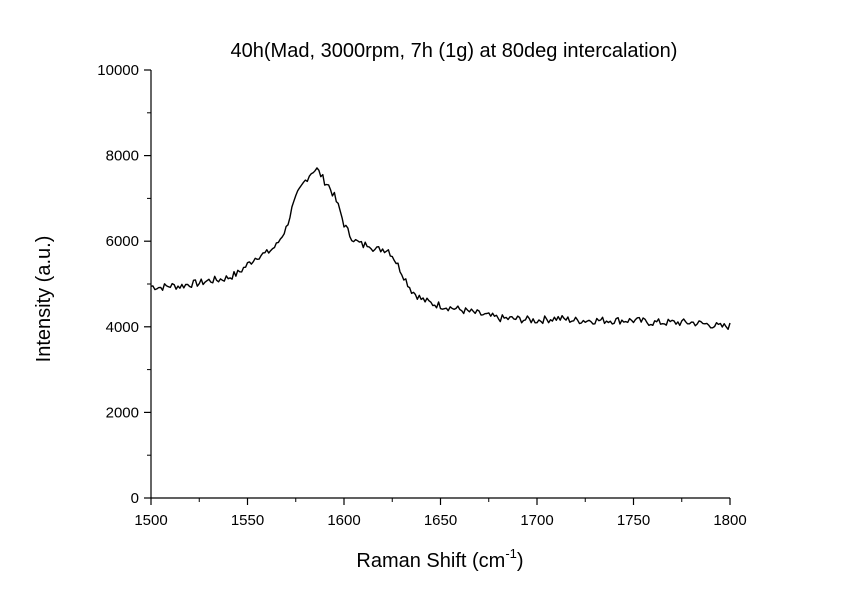 Image resolution: width=850 pixels, height=602 pixels. I want to click on y-tick-label: 6000, so click(122, 241).